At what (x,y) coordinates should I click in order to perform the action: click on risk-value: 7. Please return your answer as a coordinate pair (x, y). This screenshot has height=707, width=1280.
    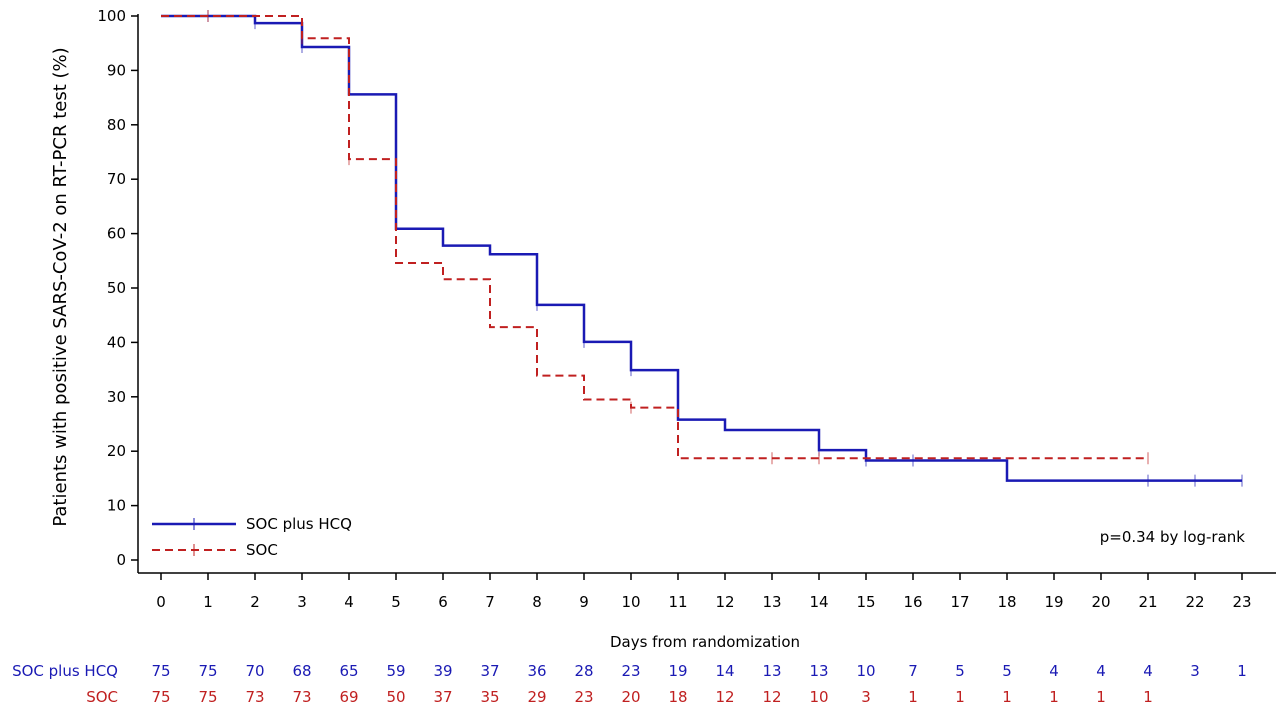
    Looking at the image, I should click on (913, 671).